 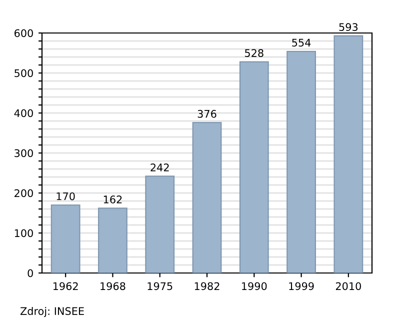 What do you see at coordinates (301, 286) in the screenshot?
I see `x-tick-label: 1999` at bounding box center [301, 286].